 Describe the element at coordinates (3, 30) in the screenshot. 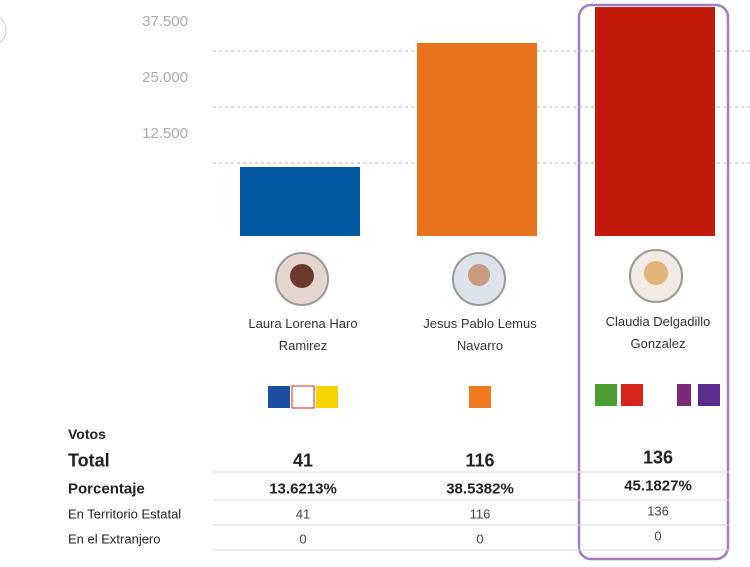

I see `side-button` at that location.